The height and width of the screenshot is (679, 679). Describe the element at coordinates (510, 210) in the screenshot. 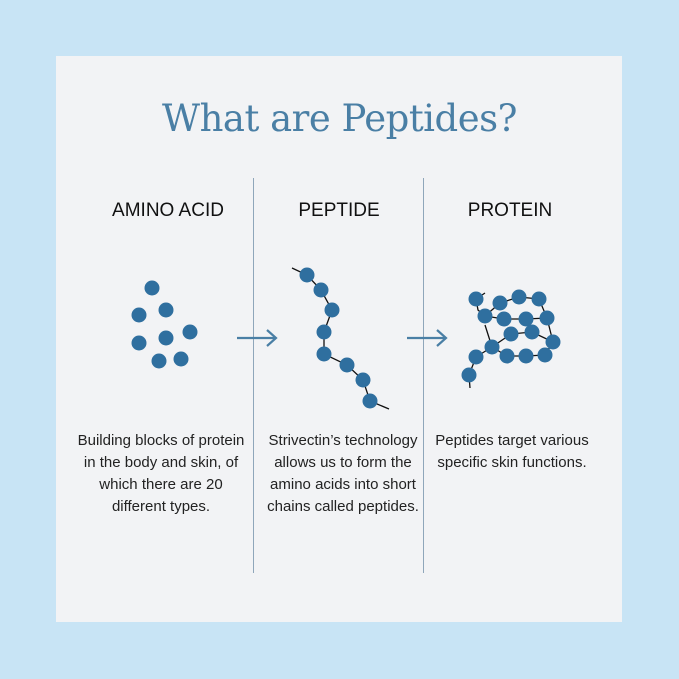

I see `heading-protein: PROTEIN` at that location.